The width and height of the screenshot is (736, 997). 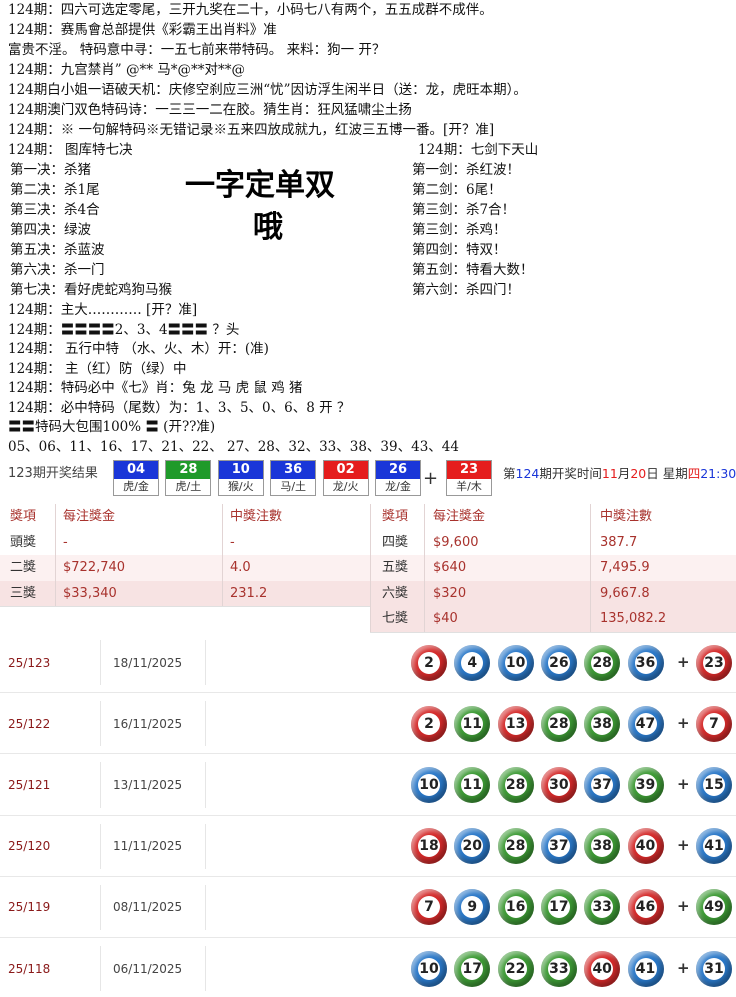 I want to click on ball-number: 11, so click(x=472, y=723).